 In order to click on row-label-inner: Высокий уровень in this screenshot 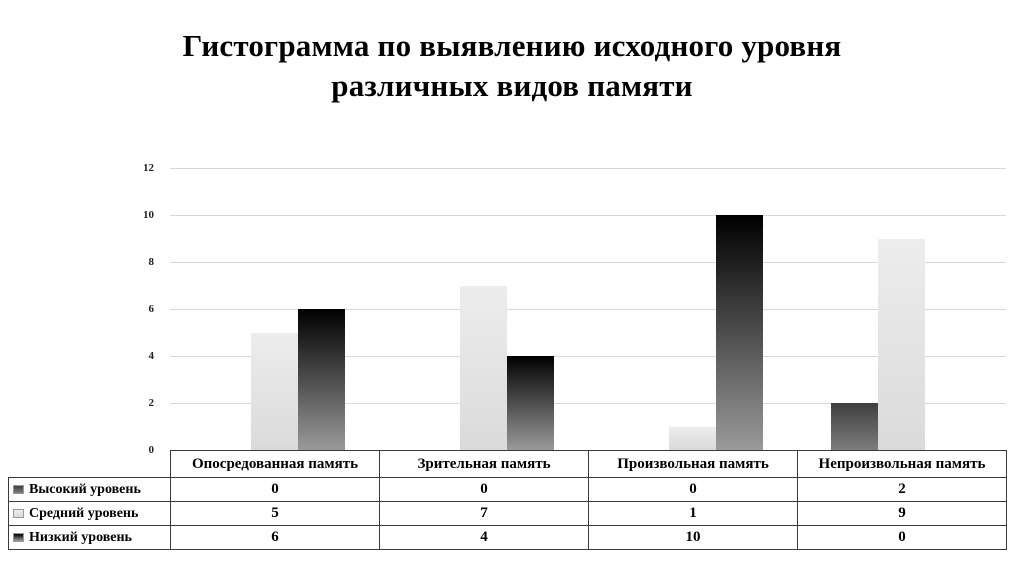, I will do `click(89, 490)`.